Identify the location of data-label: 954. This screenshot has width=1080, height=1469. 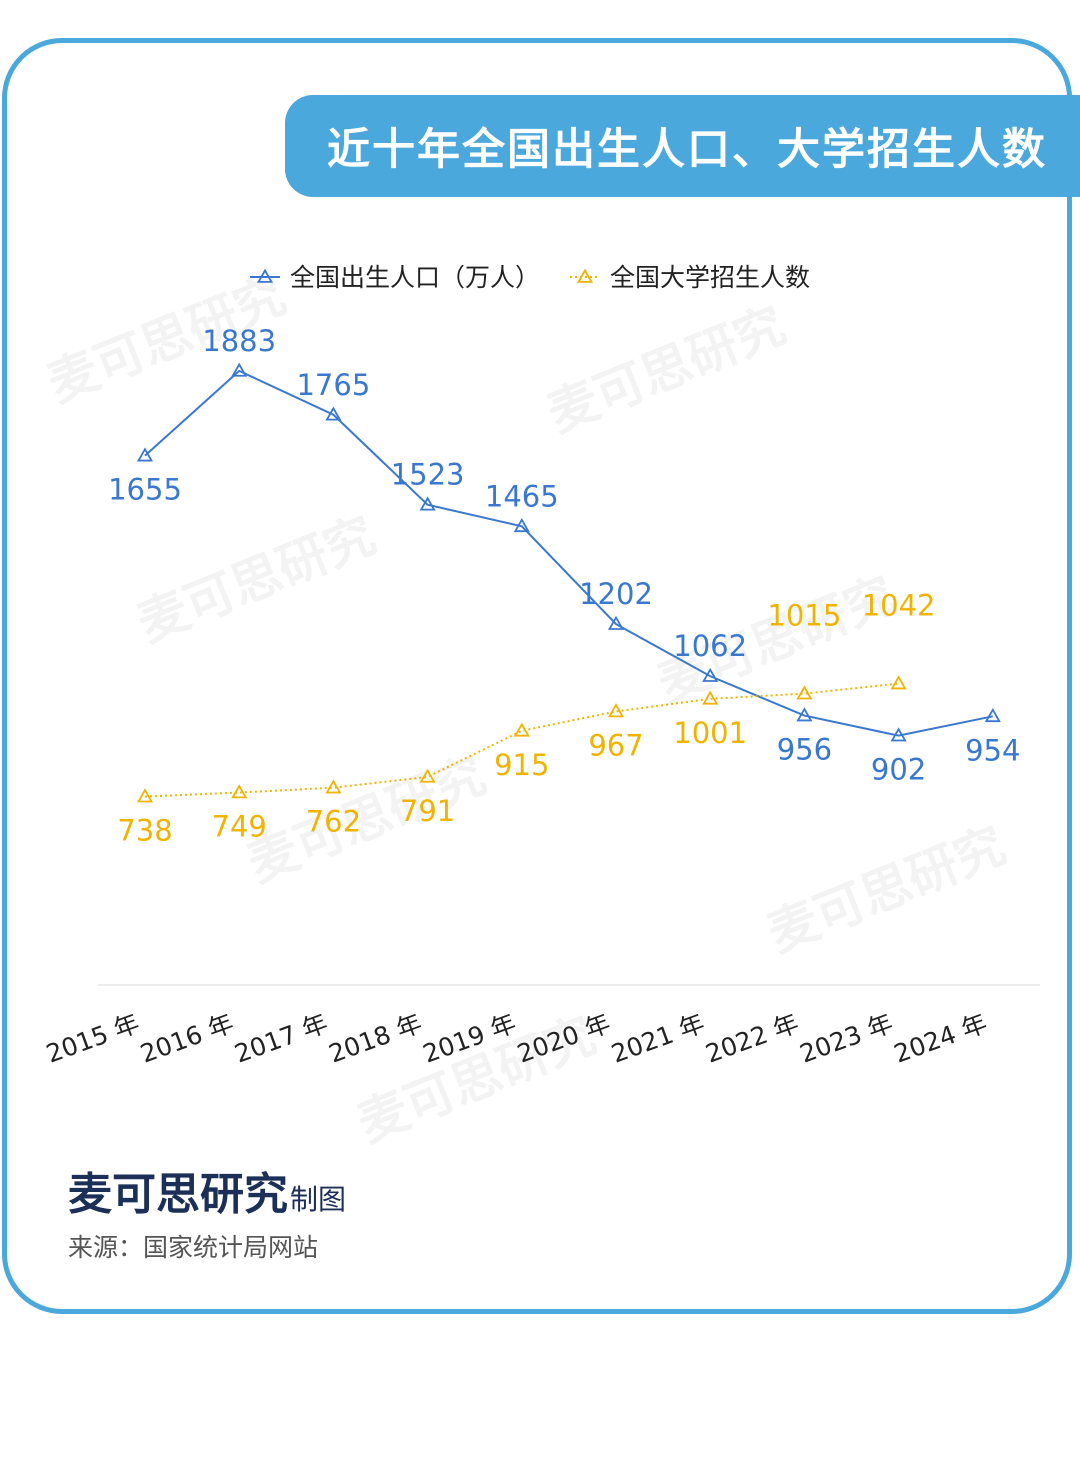
(992, 750).